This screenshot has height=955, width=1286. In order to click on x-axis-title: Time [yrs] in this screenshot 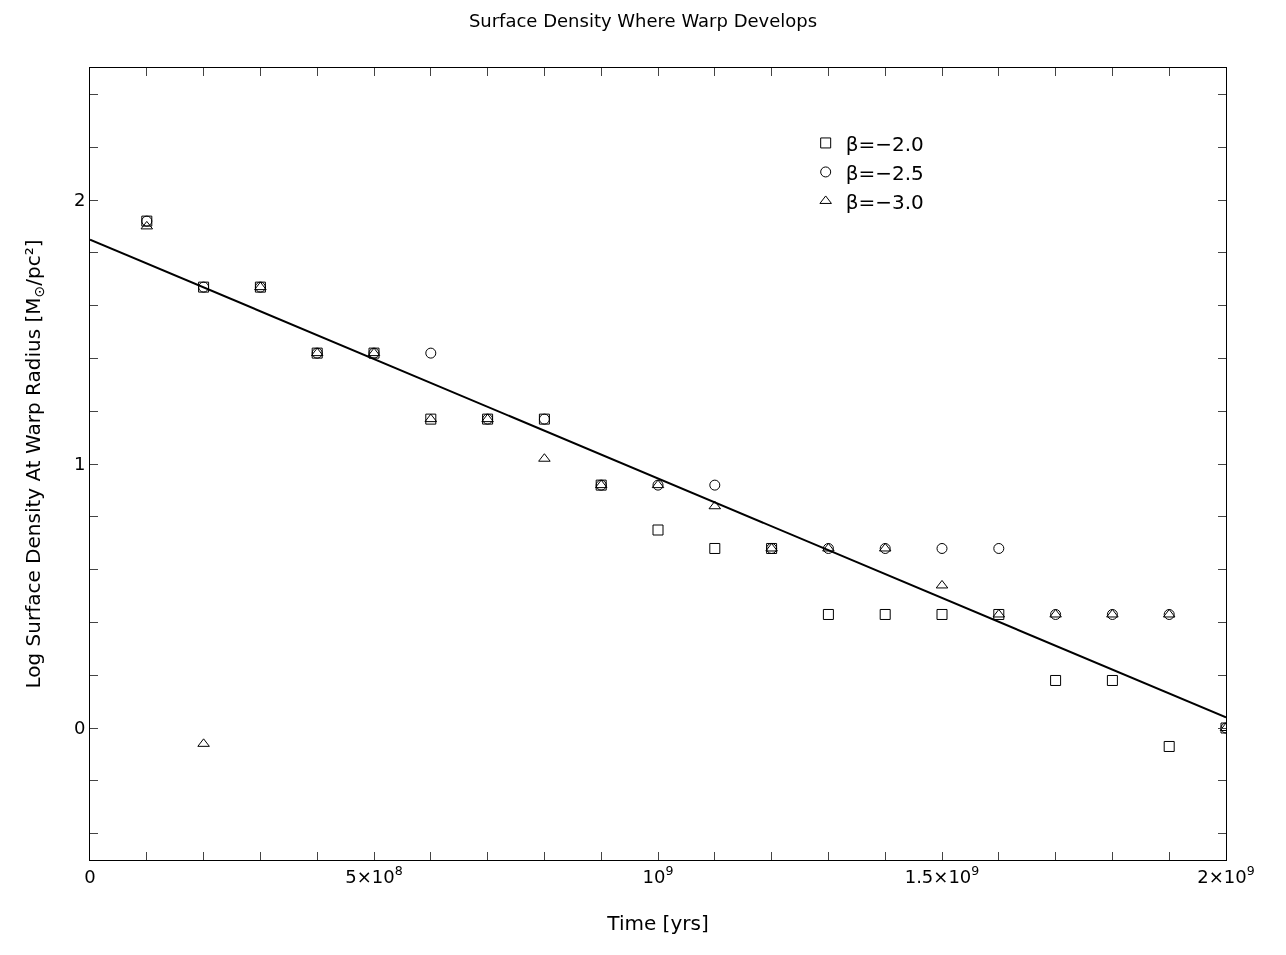, I will do `click(657, 923)`.